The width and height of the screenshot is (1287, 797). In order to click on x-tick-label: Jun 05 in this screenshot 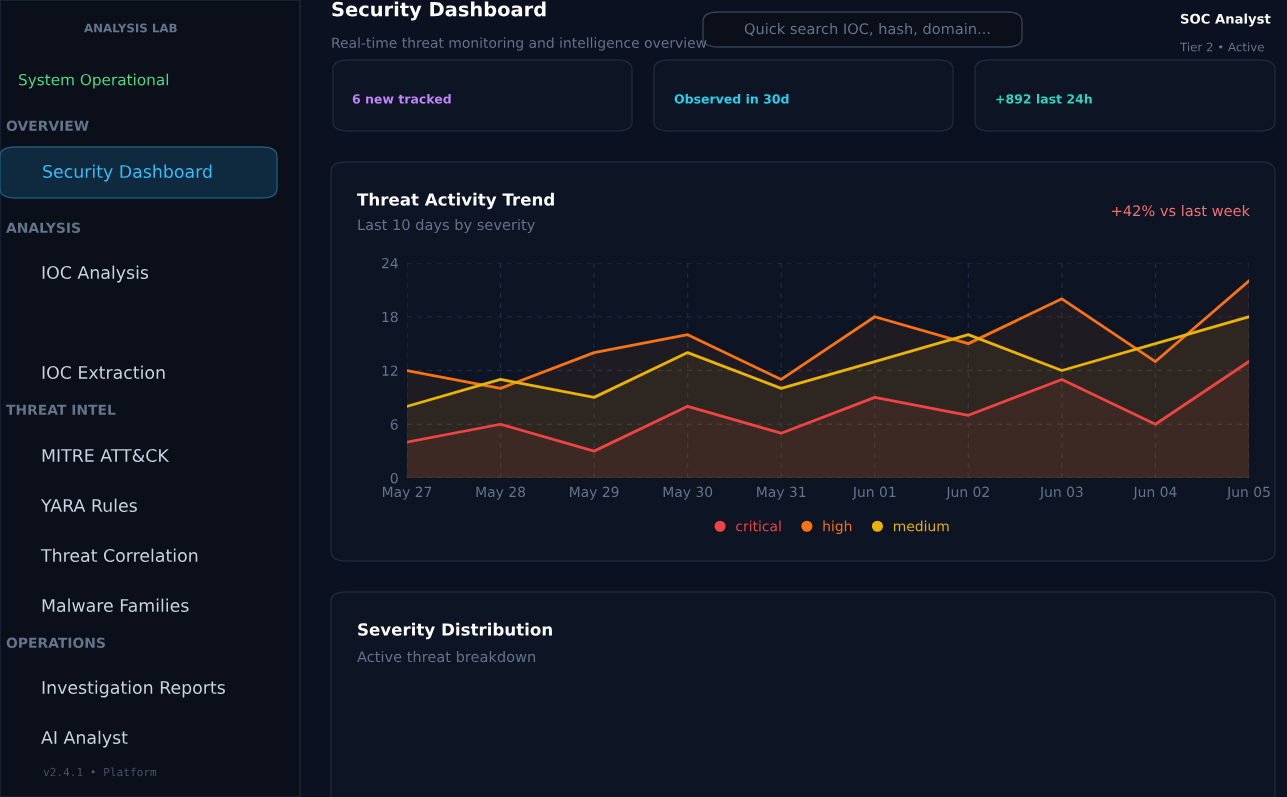, I will do `click(1248, 493)`.